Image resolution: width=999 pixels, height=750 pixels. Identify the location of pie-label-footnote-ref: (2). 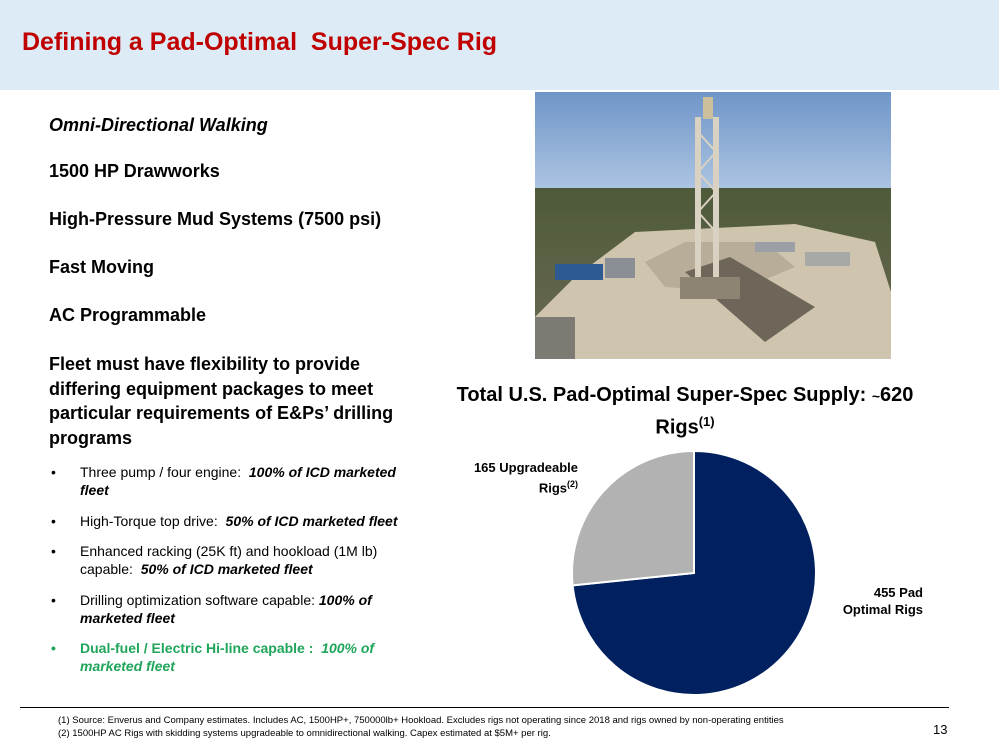
(572, 484).